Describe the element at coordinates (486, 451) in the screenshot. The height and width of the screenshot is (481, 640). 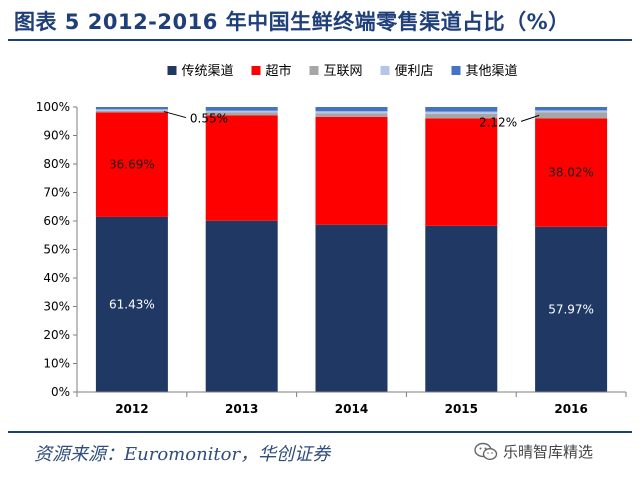
I see `wechat-icon` at that location.